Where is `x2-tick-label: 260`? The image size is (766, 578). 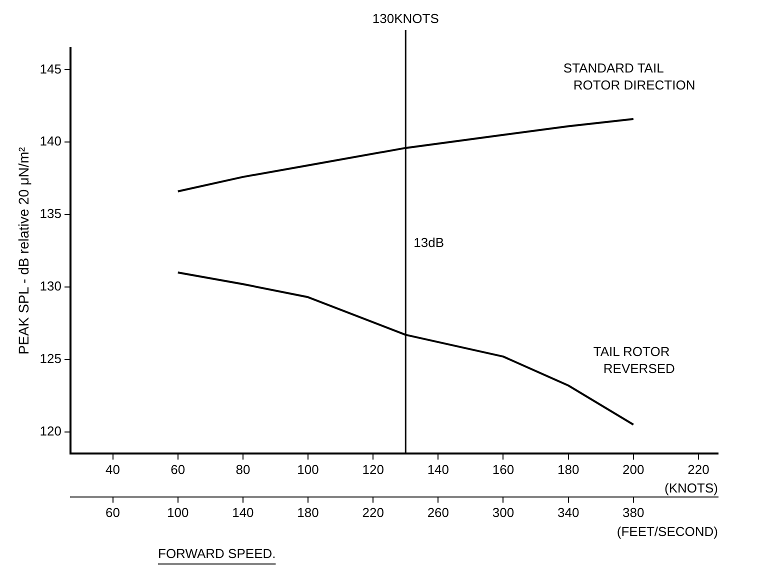 x2-tick-label: 260 is located at coordinates (438, 512).